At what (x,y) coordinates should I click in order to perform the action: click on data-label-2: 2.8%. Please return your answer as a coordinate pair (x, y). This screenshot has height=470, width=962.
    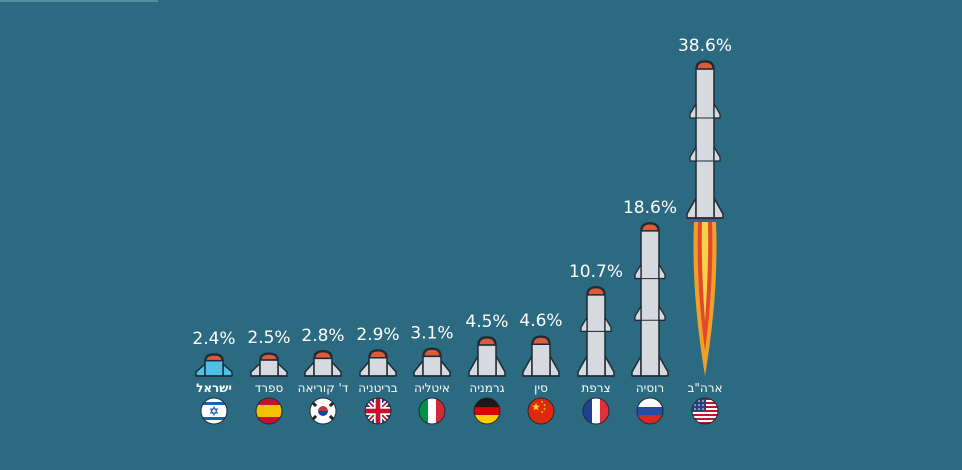
    Looking at the image, I should click on (322, 336).